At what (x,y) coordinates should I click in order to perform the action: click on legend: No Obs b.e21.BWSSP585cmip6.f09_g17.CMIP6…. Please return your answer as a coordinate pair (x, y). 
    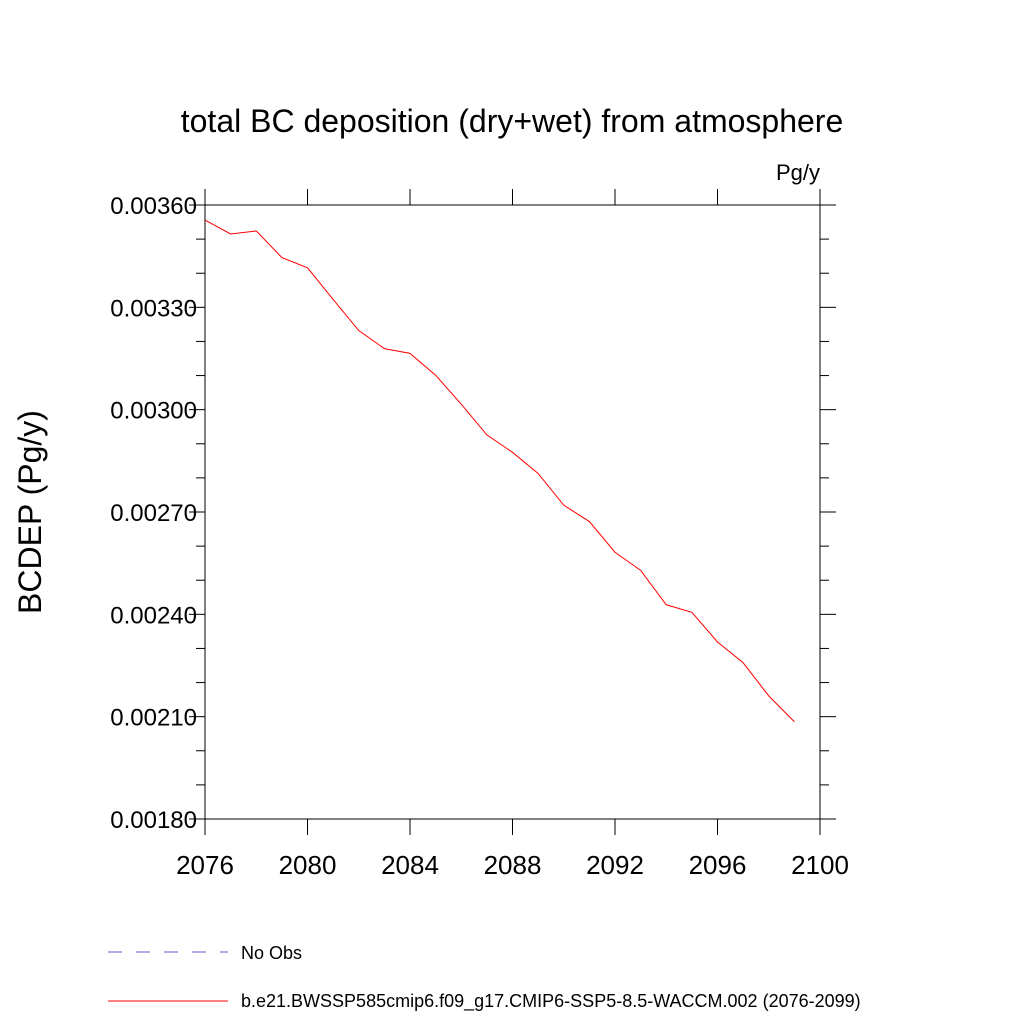
    Looking at the image, I should click on (484, 977).